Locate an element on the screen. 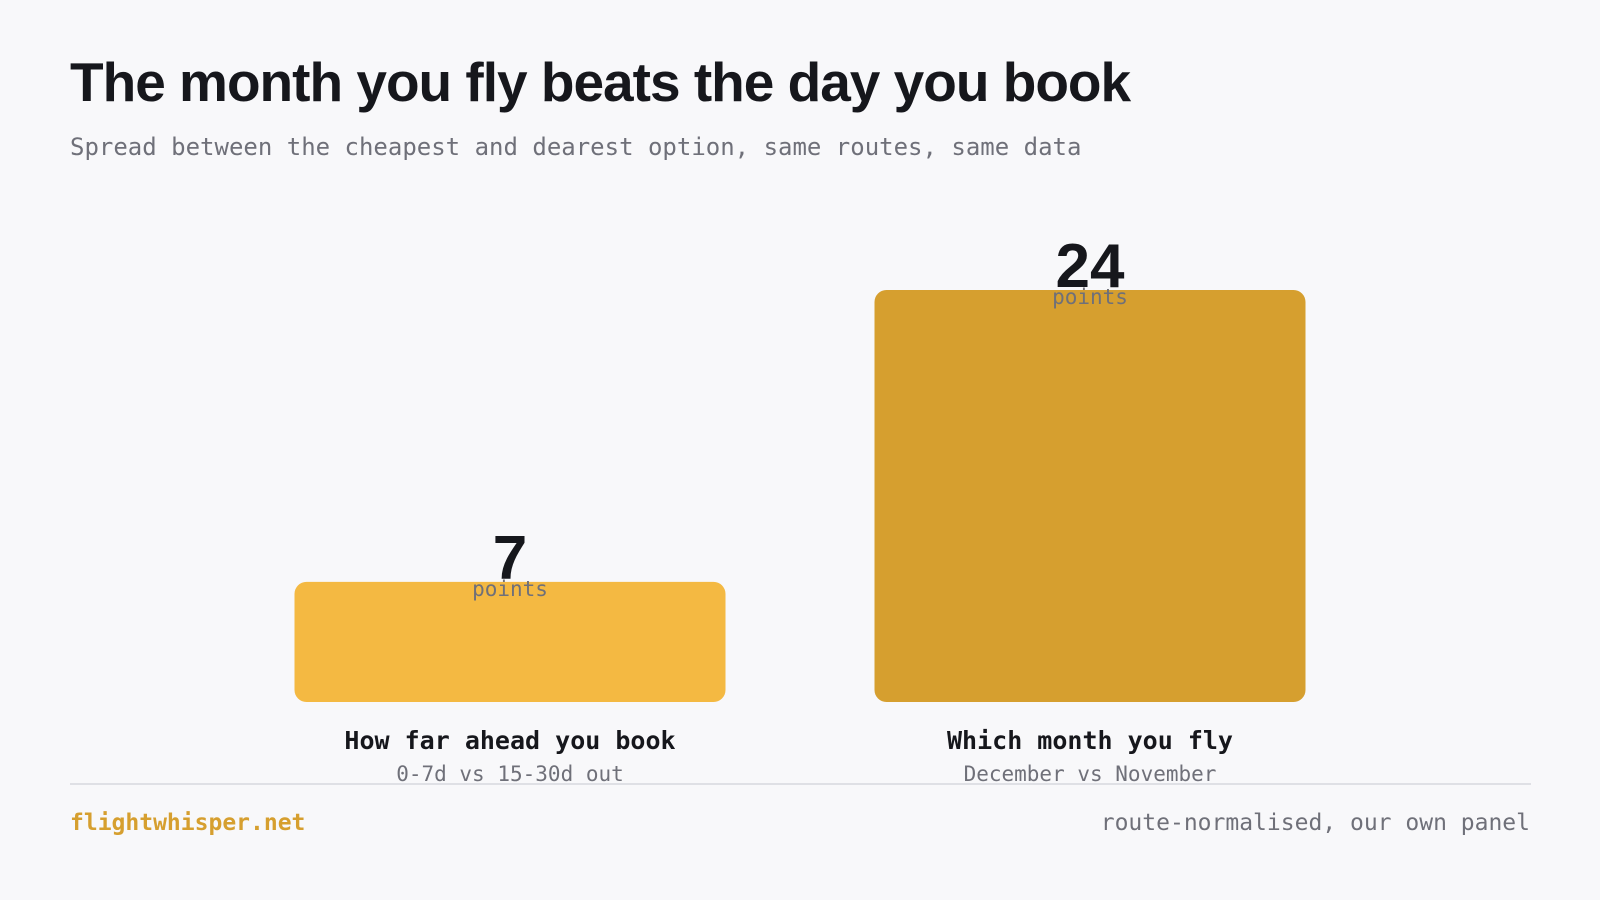  footer-note: route-normalised, our own panel is located at coordinates (1315, 823).